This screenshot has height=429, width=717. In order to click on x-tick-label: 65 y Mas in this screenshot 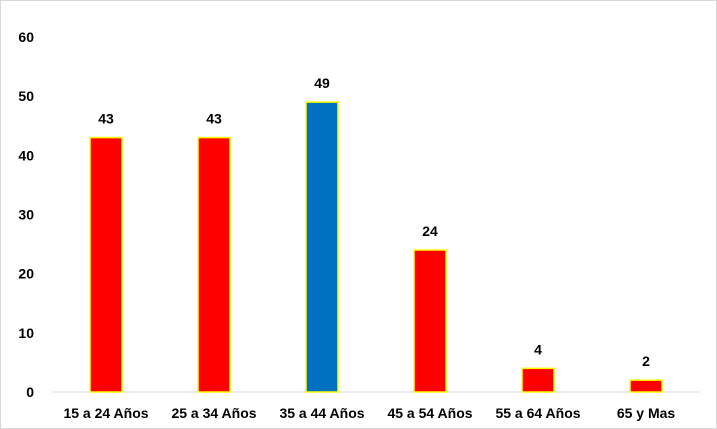, I will do `click(646, 413)`.